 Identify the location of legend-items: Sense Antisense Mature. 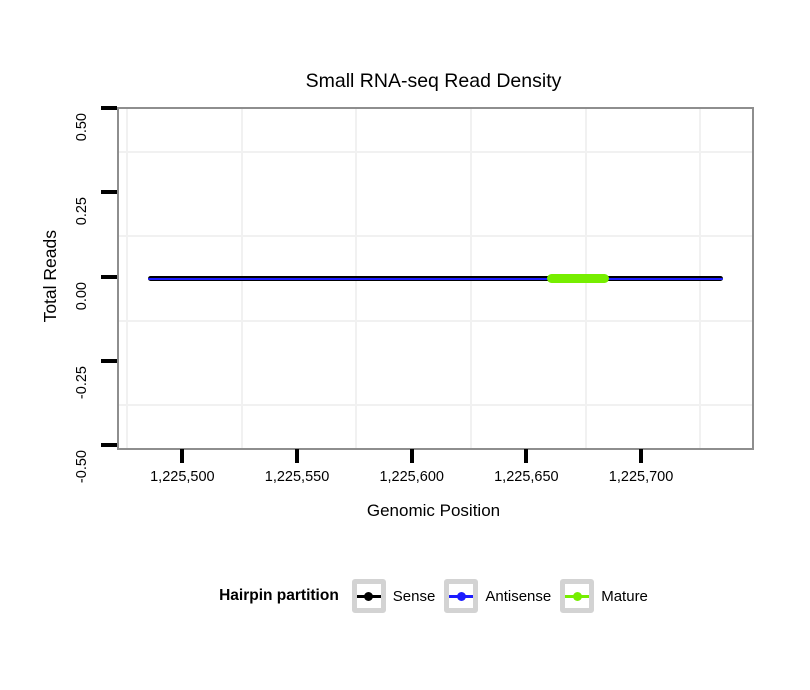
(499, 596).